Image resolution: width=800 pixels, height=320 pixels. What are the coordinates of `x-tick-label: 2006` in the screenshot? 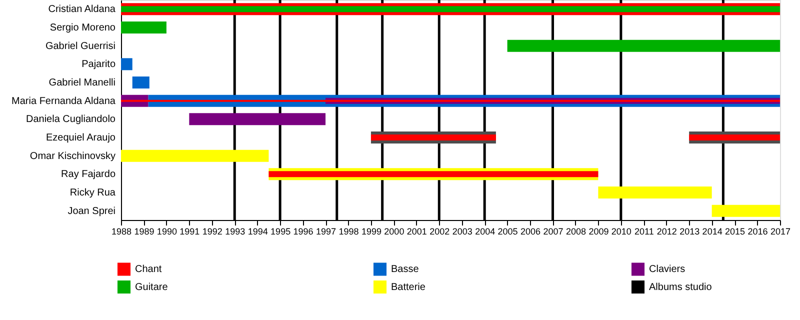 It's located at (530, 231).